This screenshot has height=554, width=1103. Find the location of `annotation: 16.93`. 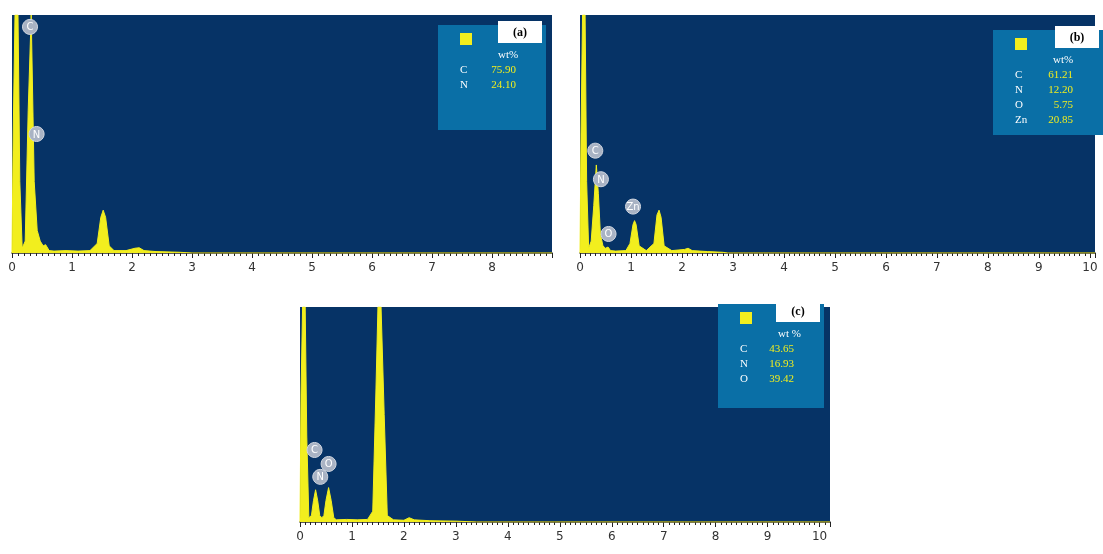

annotation: 16.93 is located at coordinates (781, 363).